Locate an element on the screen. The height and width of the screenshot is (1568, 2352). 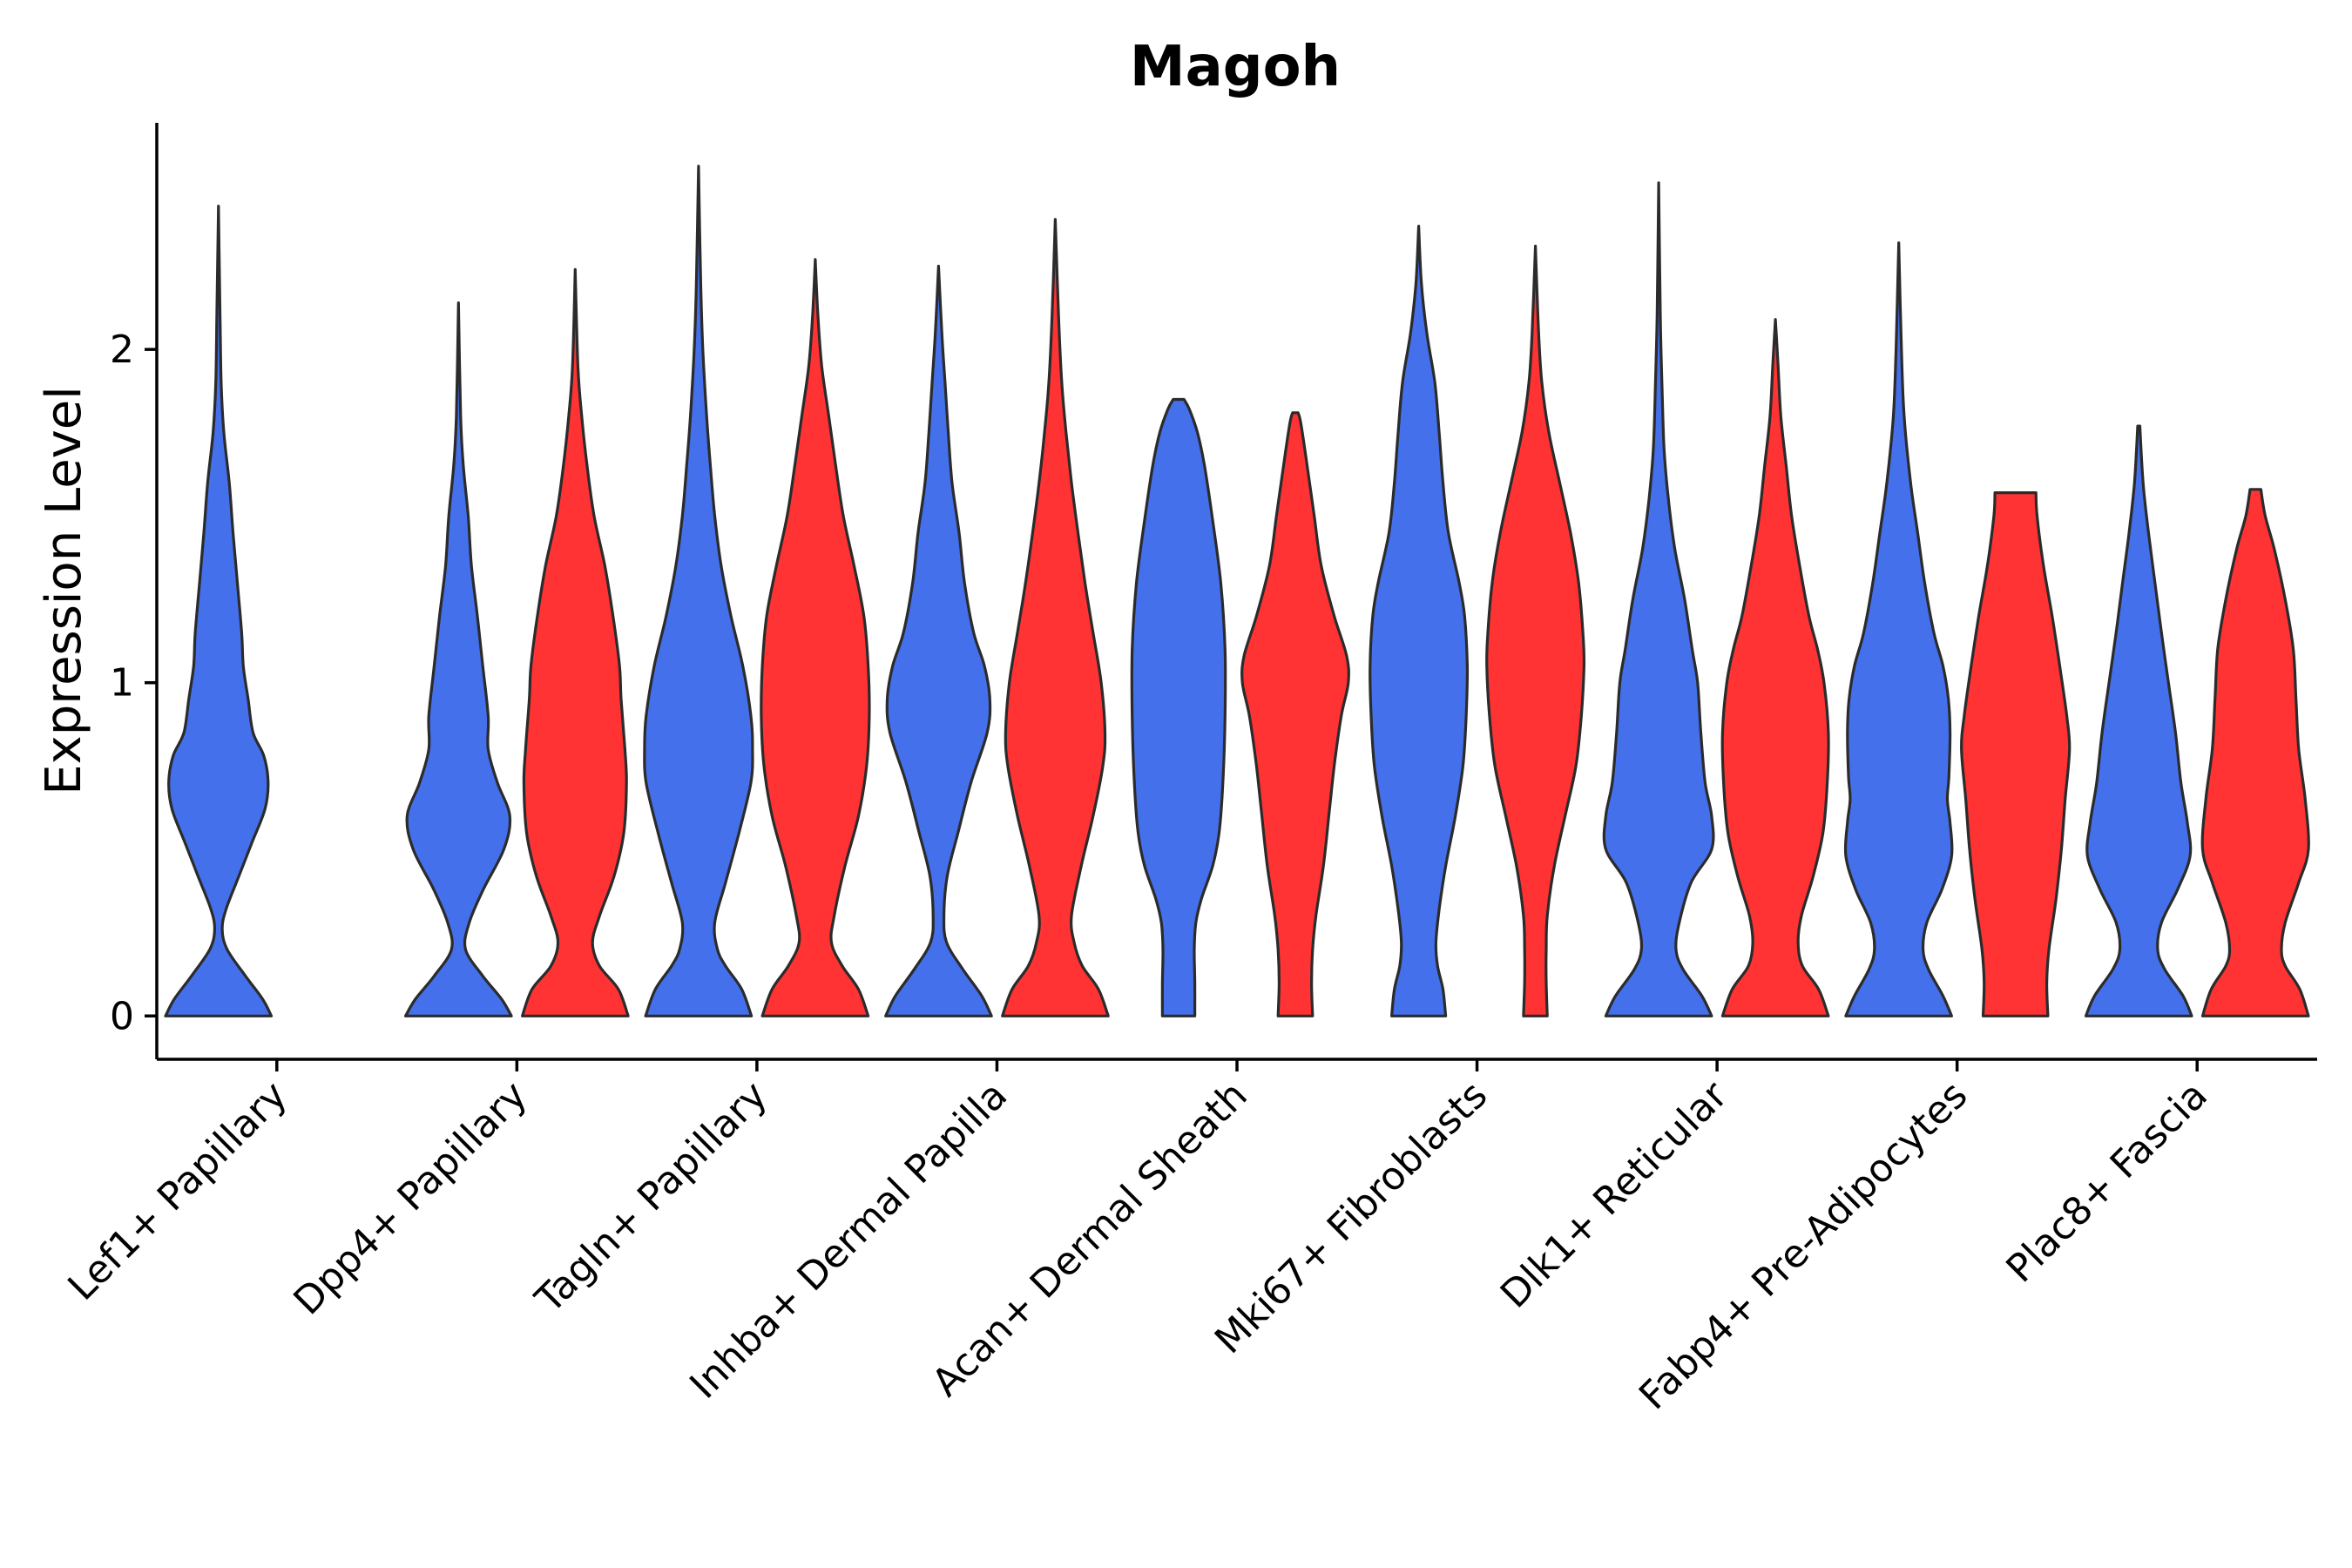
chart-title: Magoh is located at coordinates (1235, 67).